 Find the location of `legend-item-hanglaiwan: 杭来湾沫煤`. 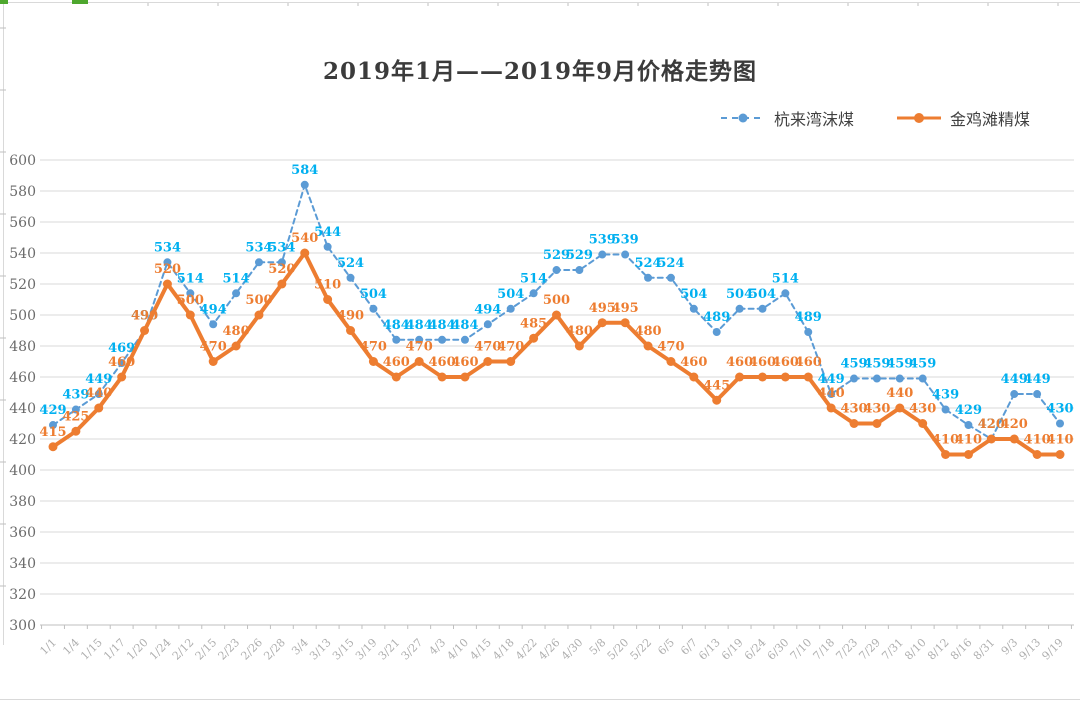

legend-item-hanglaiwan: 杭来湾沫煤 is located at coordinates (787, 118).